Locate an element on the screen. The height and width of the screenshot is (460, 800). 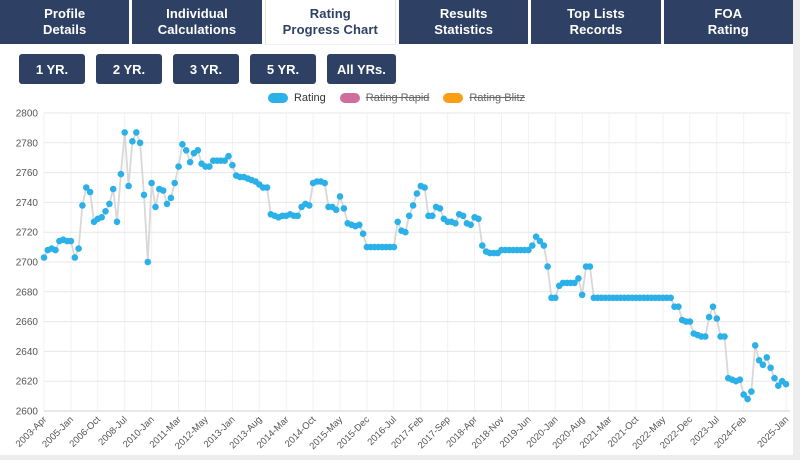
legend-item-rating-blitz: Rating Blitz is located at coordinates (484, 98).